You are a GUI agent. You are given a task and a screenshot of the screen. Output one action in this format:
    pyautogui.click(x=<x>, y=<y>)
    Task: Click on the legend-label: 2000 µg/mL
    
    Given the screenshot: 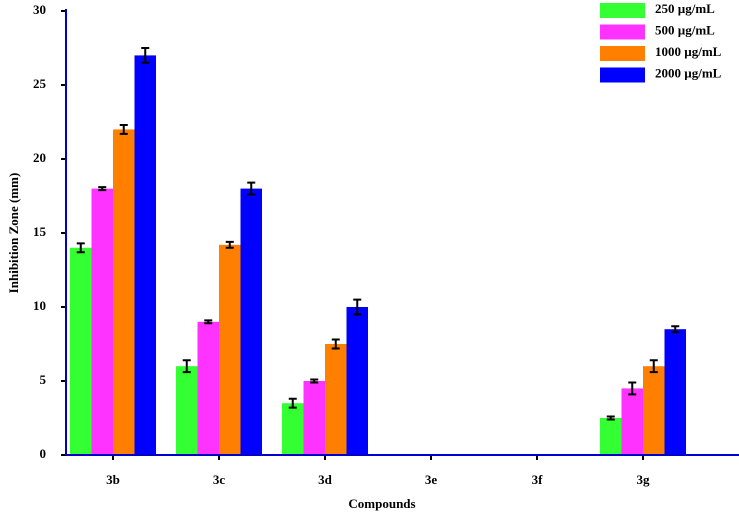 What is the action you would take?
    pyautogui.click(x=688, y=72)
    